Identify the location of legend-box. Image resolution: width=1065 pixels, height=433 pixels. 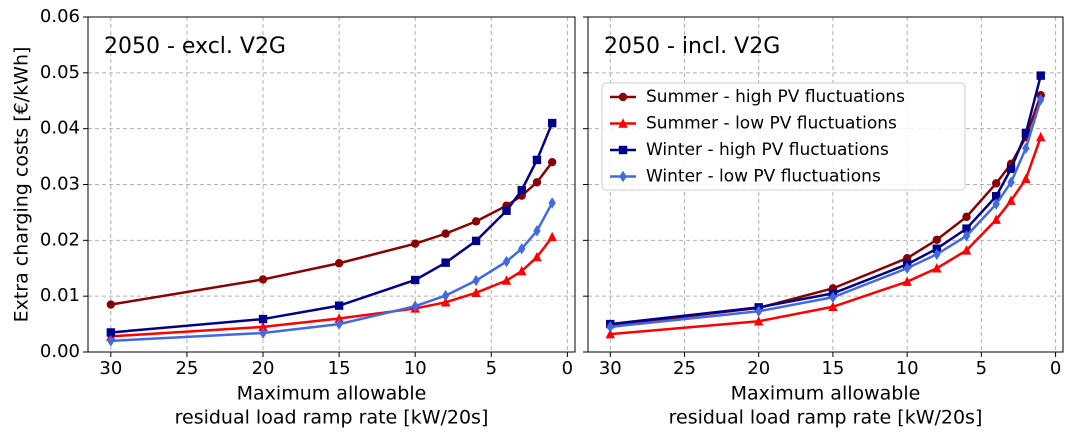
(783, 136).